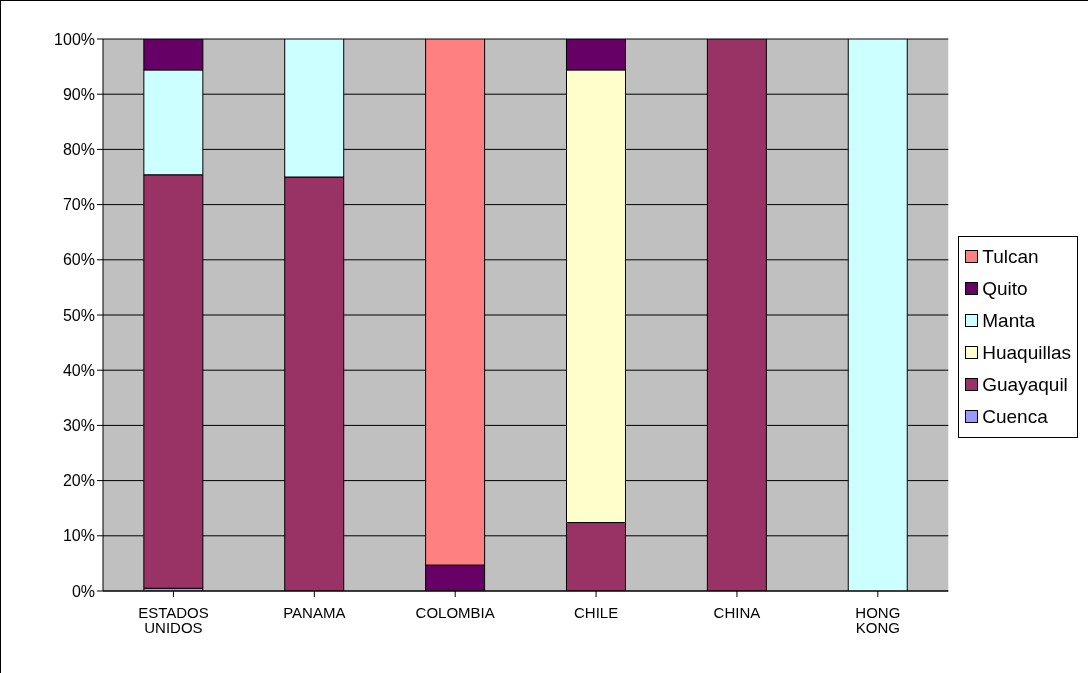 The image size is (1088, 673). I want to click on legend-label: Cuenca, so click(1015, 416).